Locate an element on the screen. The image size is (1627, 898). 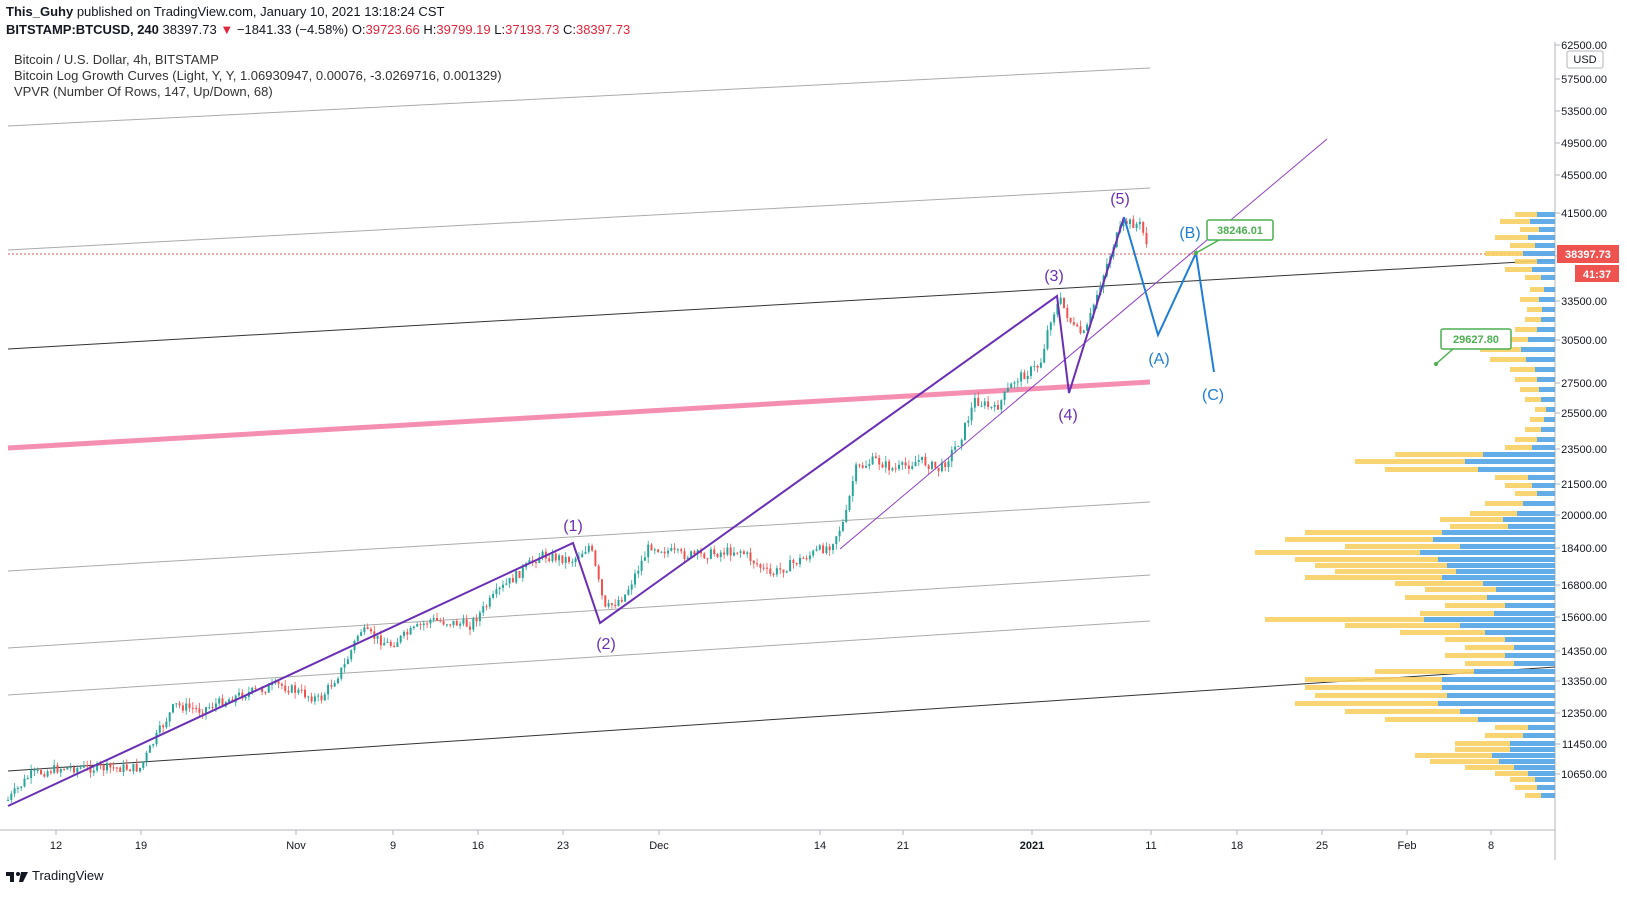
currency-label: USD is located at coordinates (1584, 60).